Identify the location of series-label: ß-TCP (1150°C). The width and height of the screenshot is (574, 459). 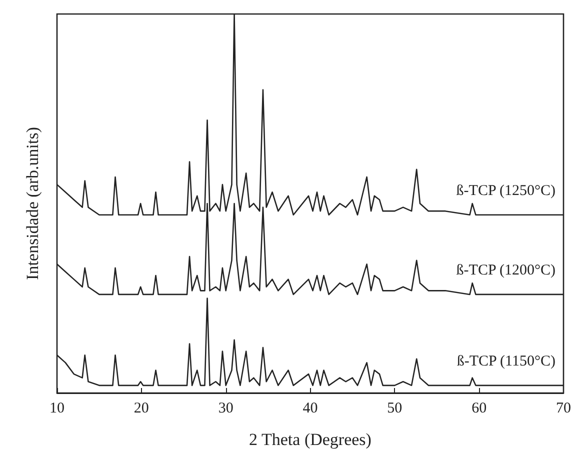
(506, 361).